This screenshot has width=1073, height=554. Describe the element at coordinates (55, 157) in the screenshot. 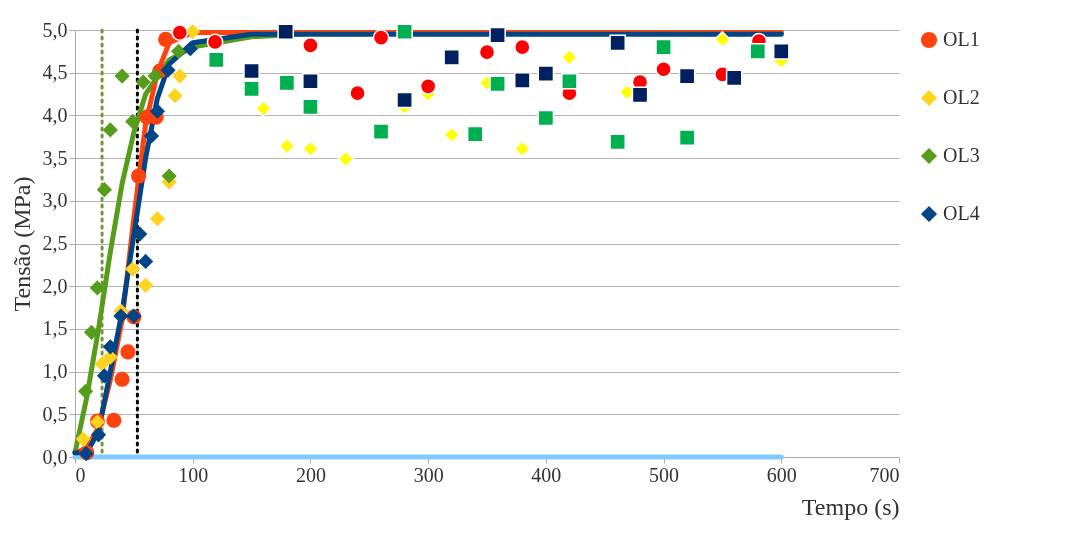

I see `y-tick-label: 3,5` at that location.